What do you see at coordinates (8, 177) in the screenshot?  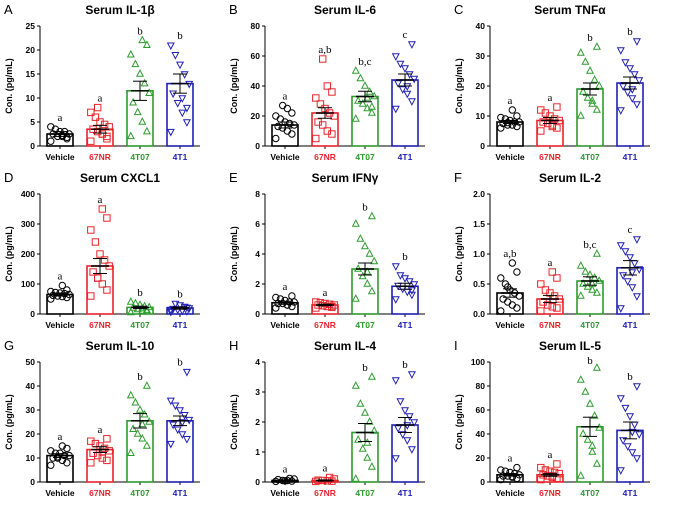 I see `panel-label: D` at bounding box center [8, 177].